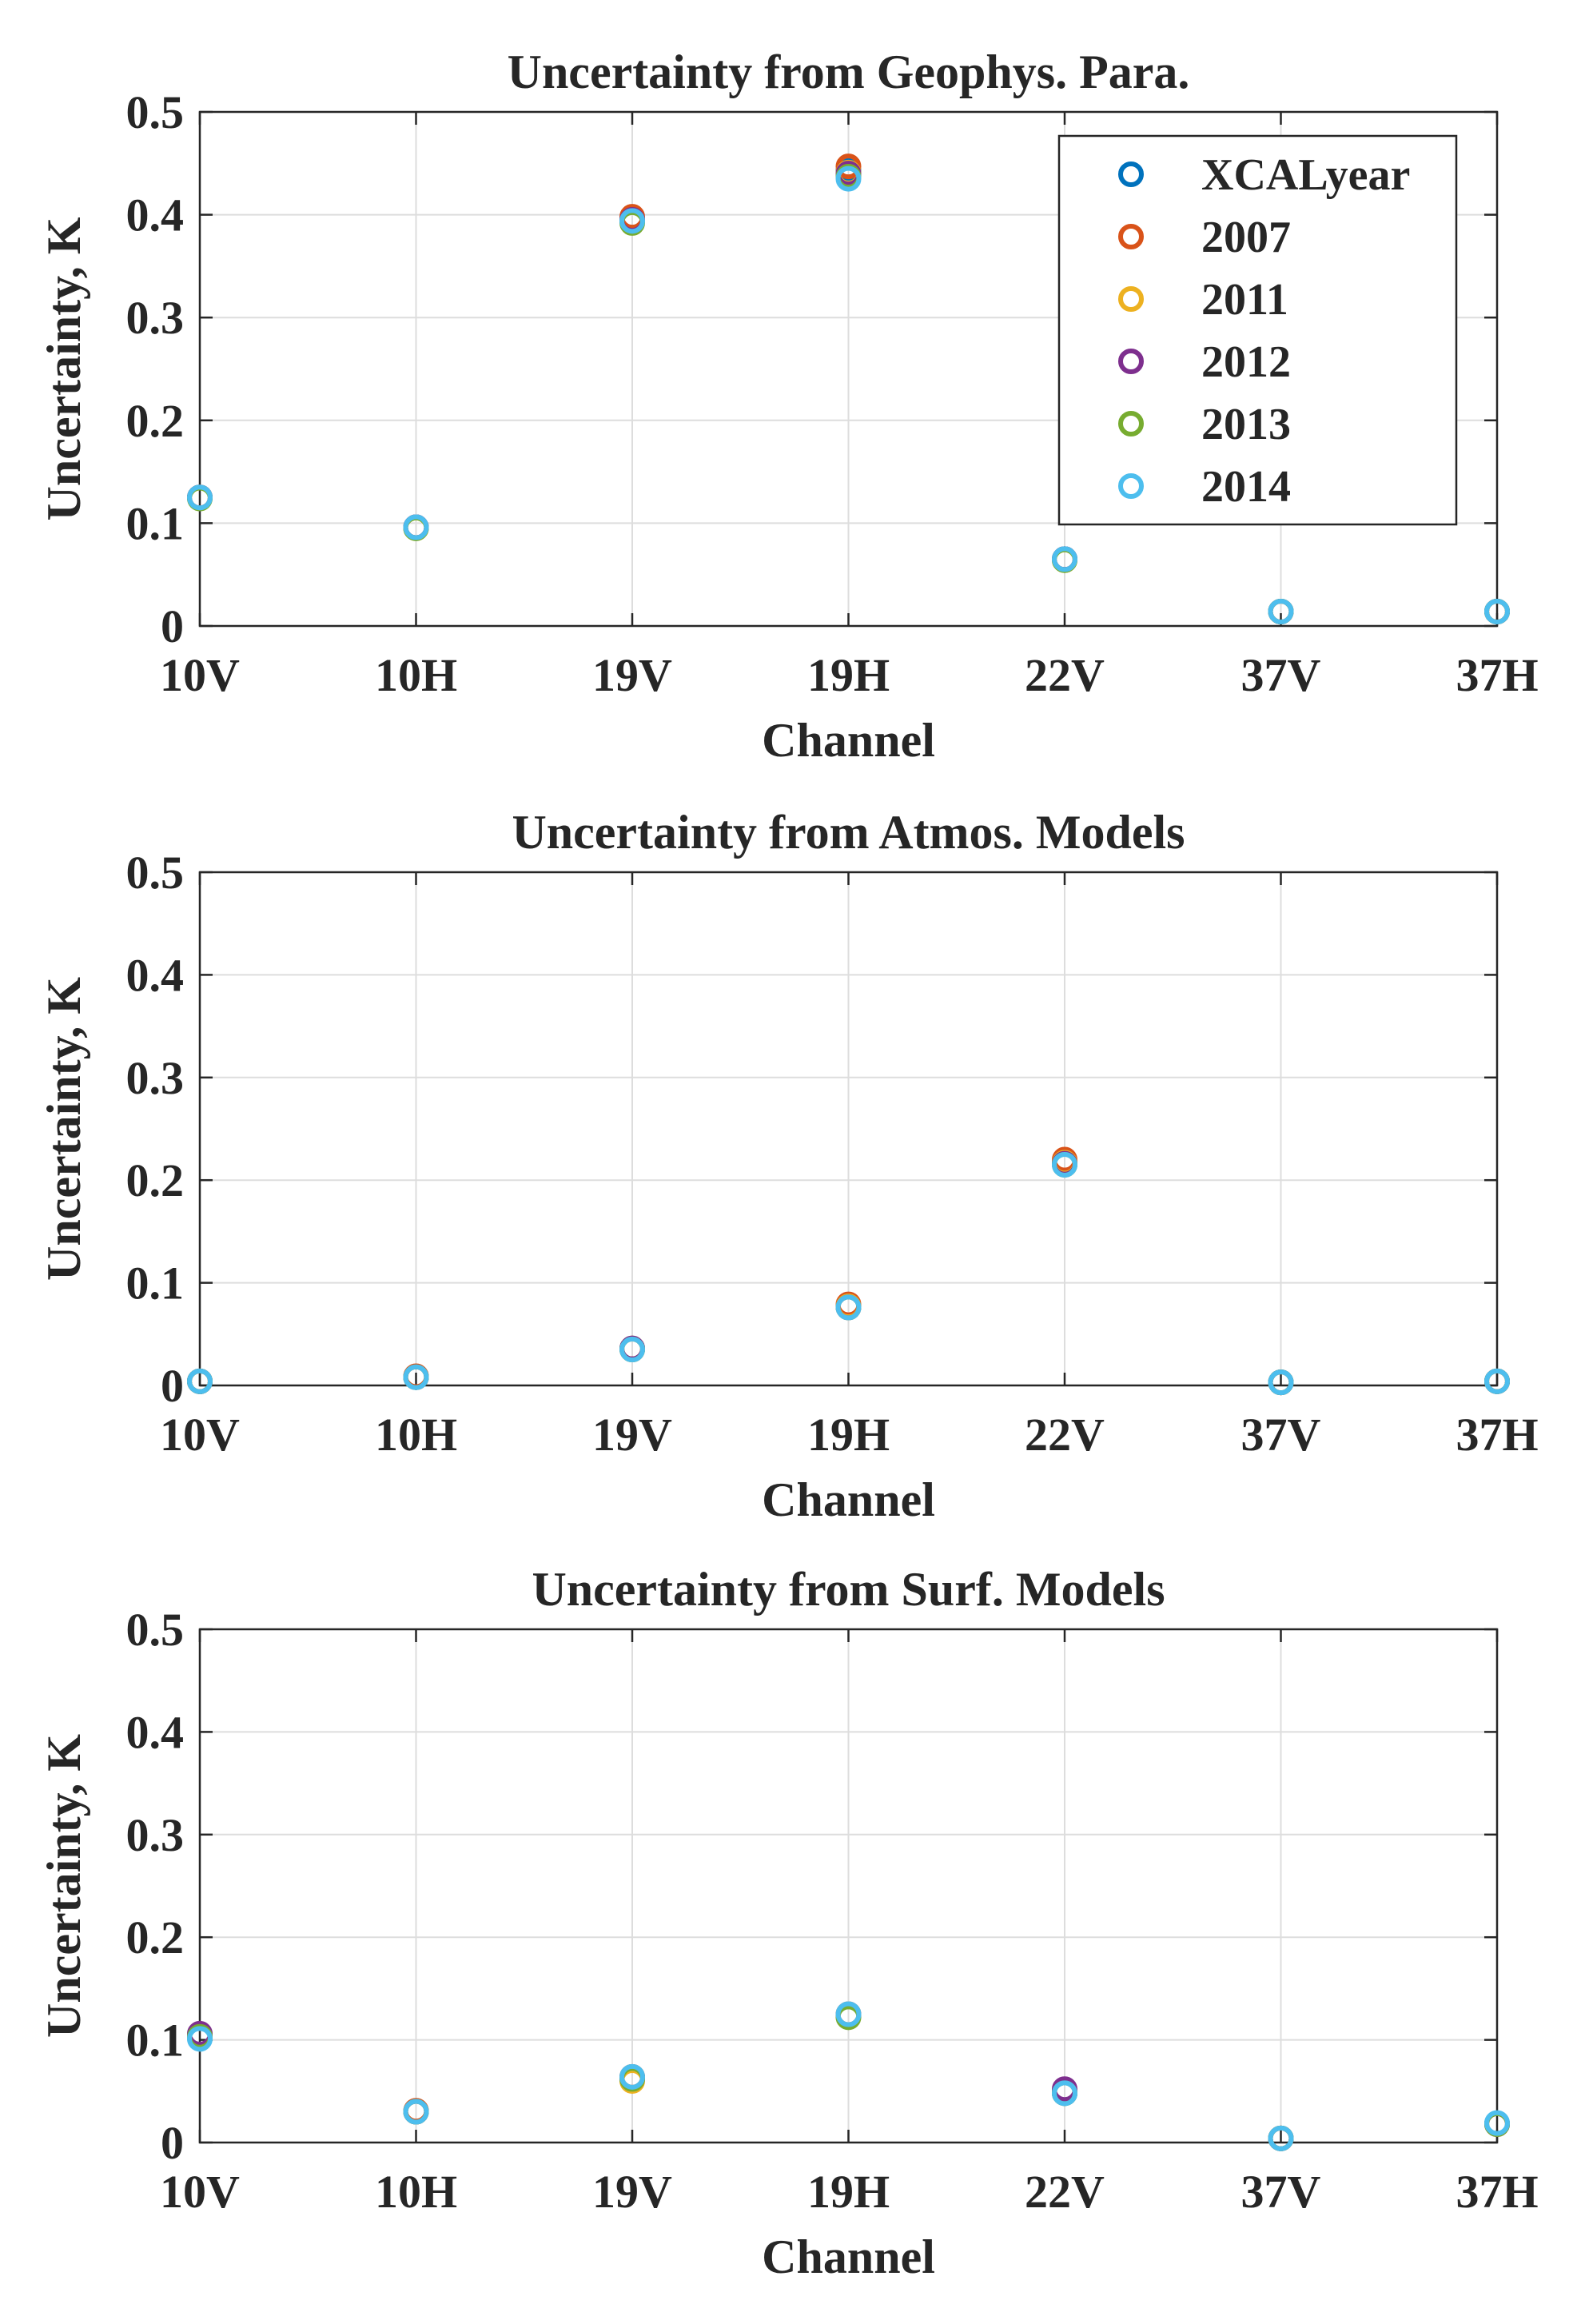  I want to click on legend-marker-2014, so click(1131, 486).